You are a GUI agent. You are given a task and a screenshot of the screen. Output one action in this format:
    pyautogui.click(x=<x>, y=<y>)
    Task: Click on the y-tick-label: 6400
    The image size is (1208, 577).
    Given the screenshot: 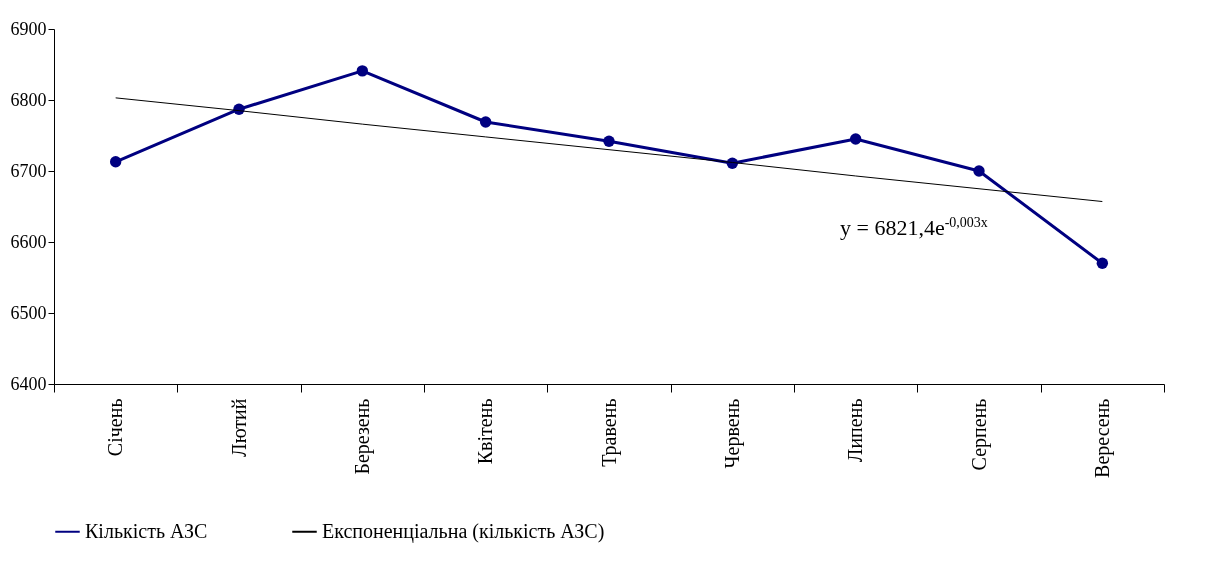 What is the action you would take?
    pyautogui.click(x=28, y=383)
    